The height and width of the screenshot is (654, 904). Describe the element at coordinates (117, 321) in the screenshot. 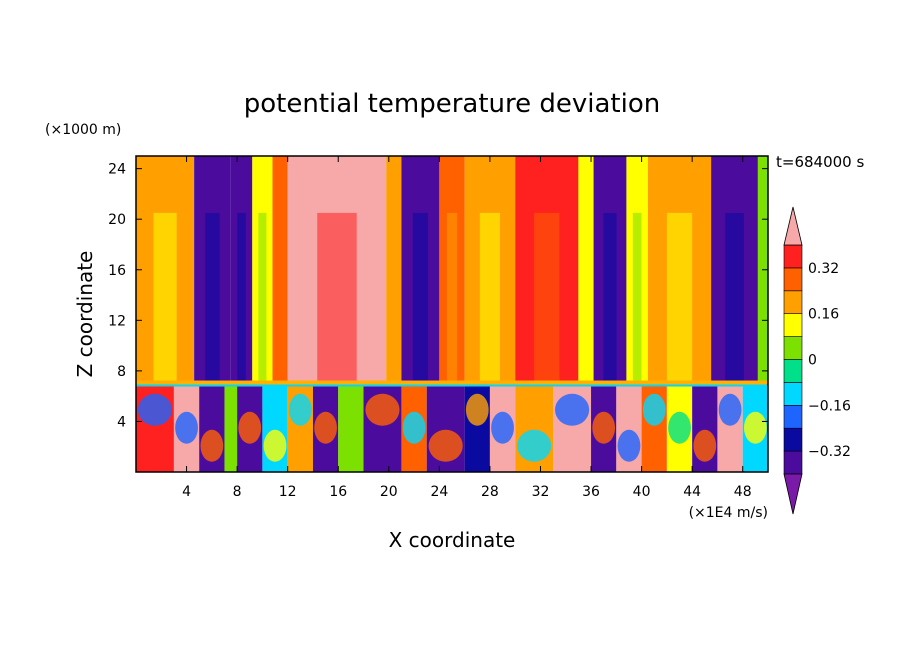

I see `y-tick-label-12: 12` at that location.